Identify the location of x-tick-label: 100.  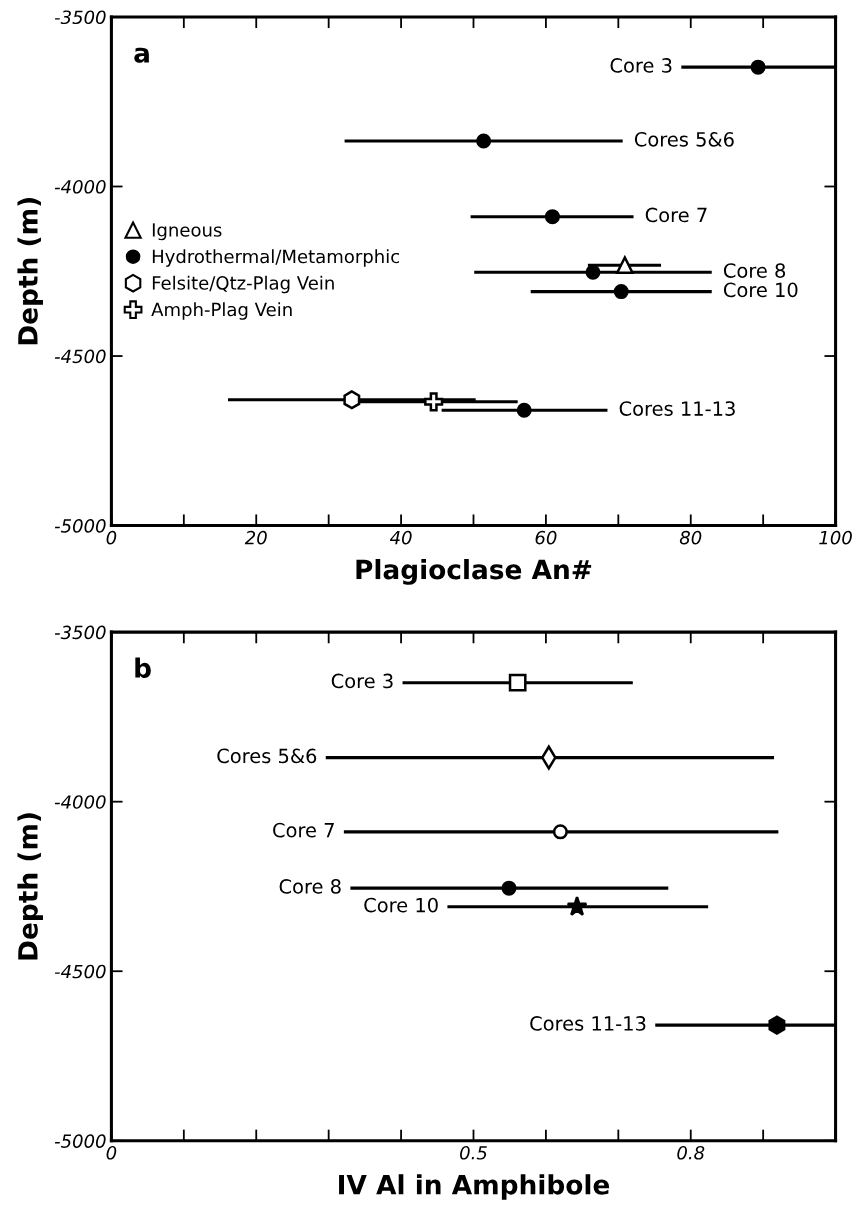
(835, 537).